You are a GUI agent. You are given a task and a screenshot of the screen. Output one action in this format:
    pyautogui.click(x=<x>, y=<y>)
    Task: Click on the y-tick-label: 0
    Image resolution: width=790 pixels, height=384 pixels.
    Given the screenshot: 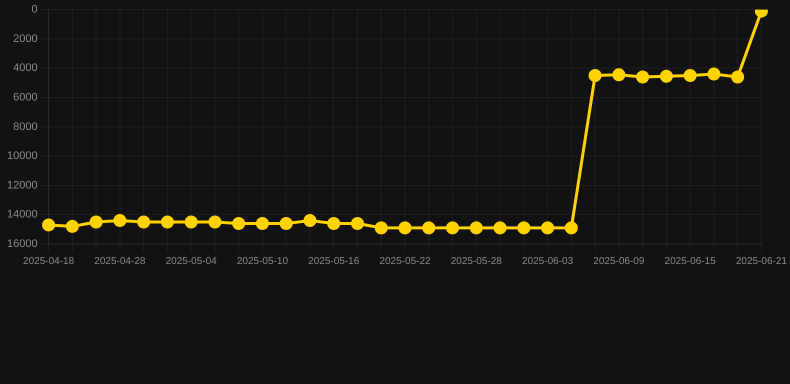 What is the action you would take?
    pyautogui.click(x=34, y=10)
    